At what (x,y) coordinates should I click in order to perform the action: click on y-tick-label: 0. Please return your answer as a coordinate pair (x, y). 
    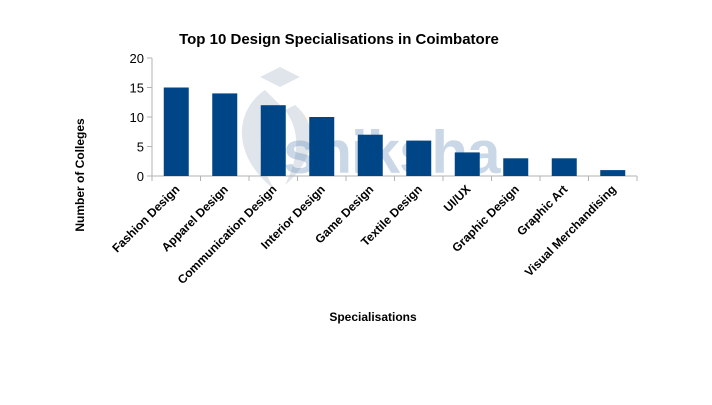
    Looking at the image, I should click on (140, 176).